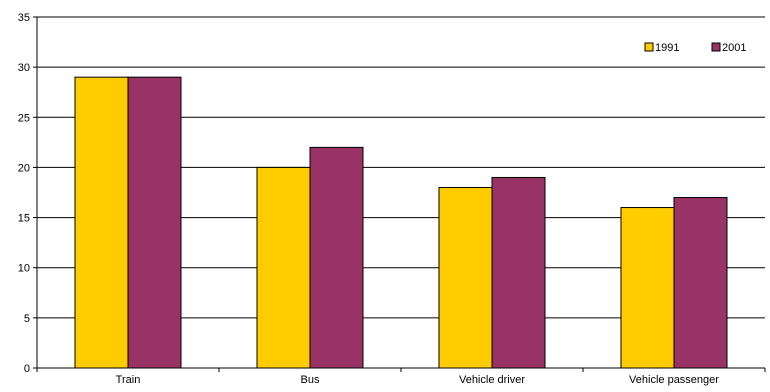 The image size is (770, 392). Describe the element at coordinates (27, 319) in the screenshot. I see `y-tick-label: 5` at that location.